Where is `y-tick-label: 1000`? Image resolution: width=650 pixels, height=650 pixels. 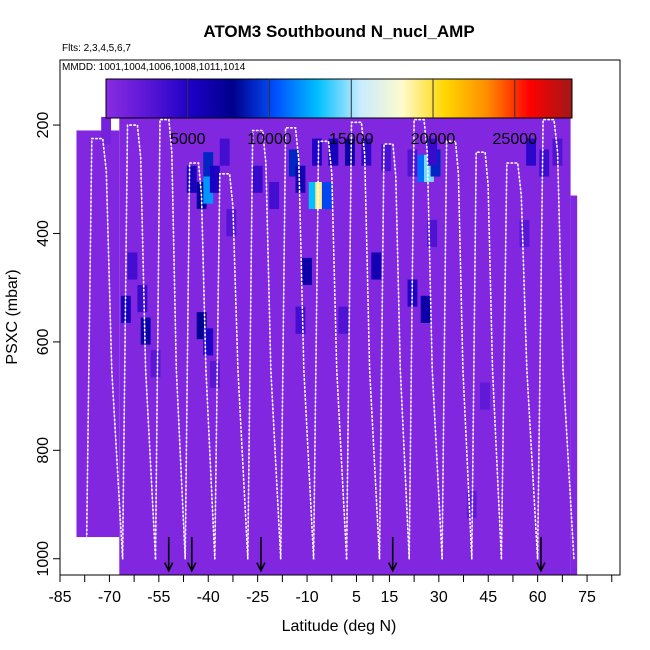
y-tick-label: 1000 is located at coordinates (43, 559).